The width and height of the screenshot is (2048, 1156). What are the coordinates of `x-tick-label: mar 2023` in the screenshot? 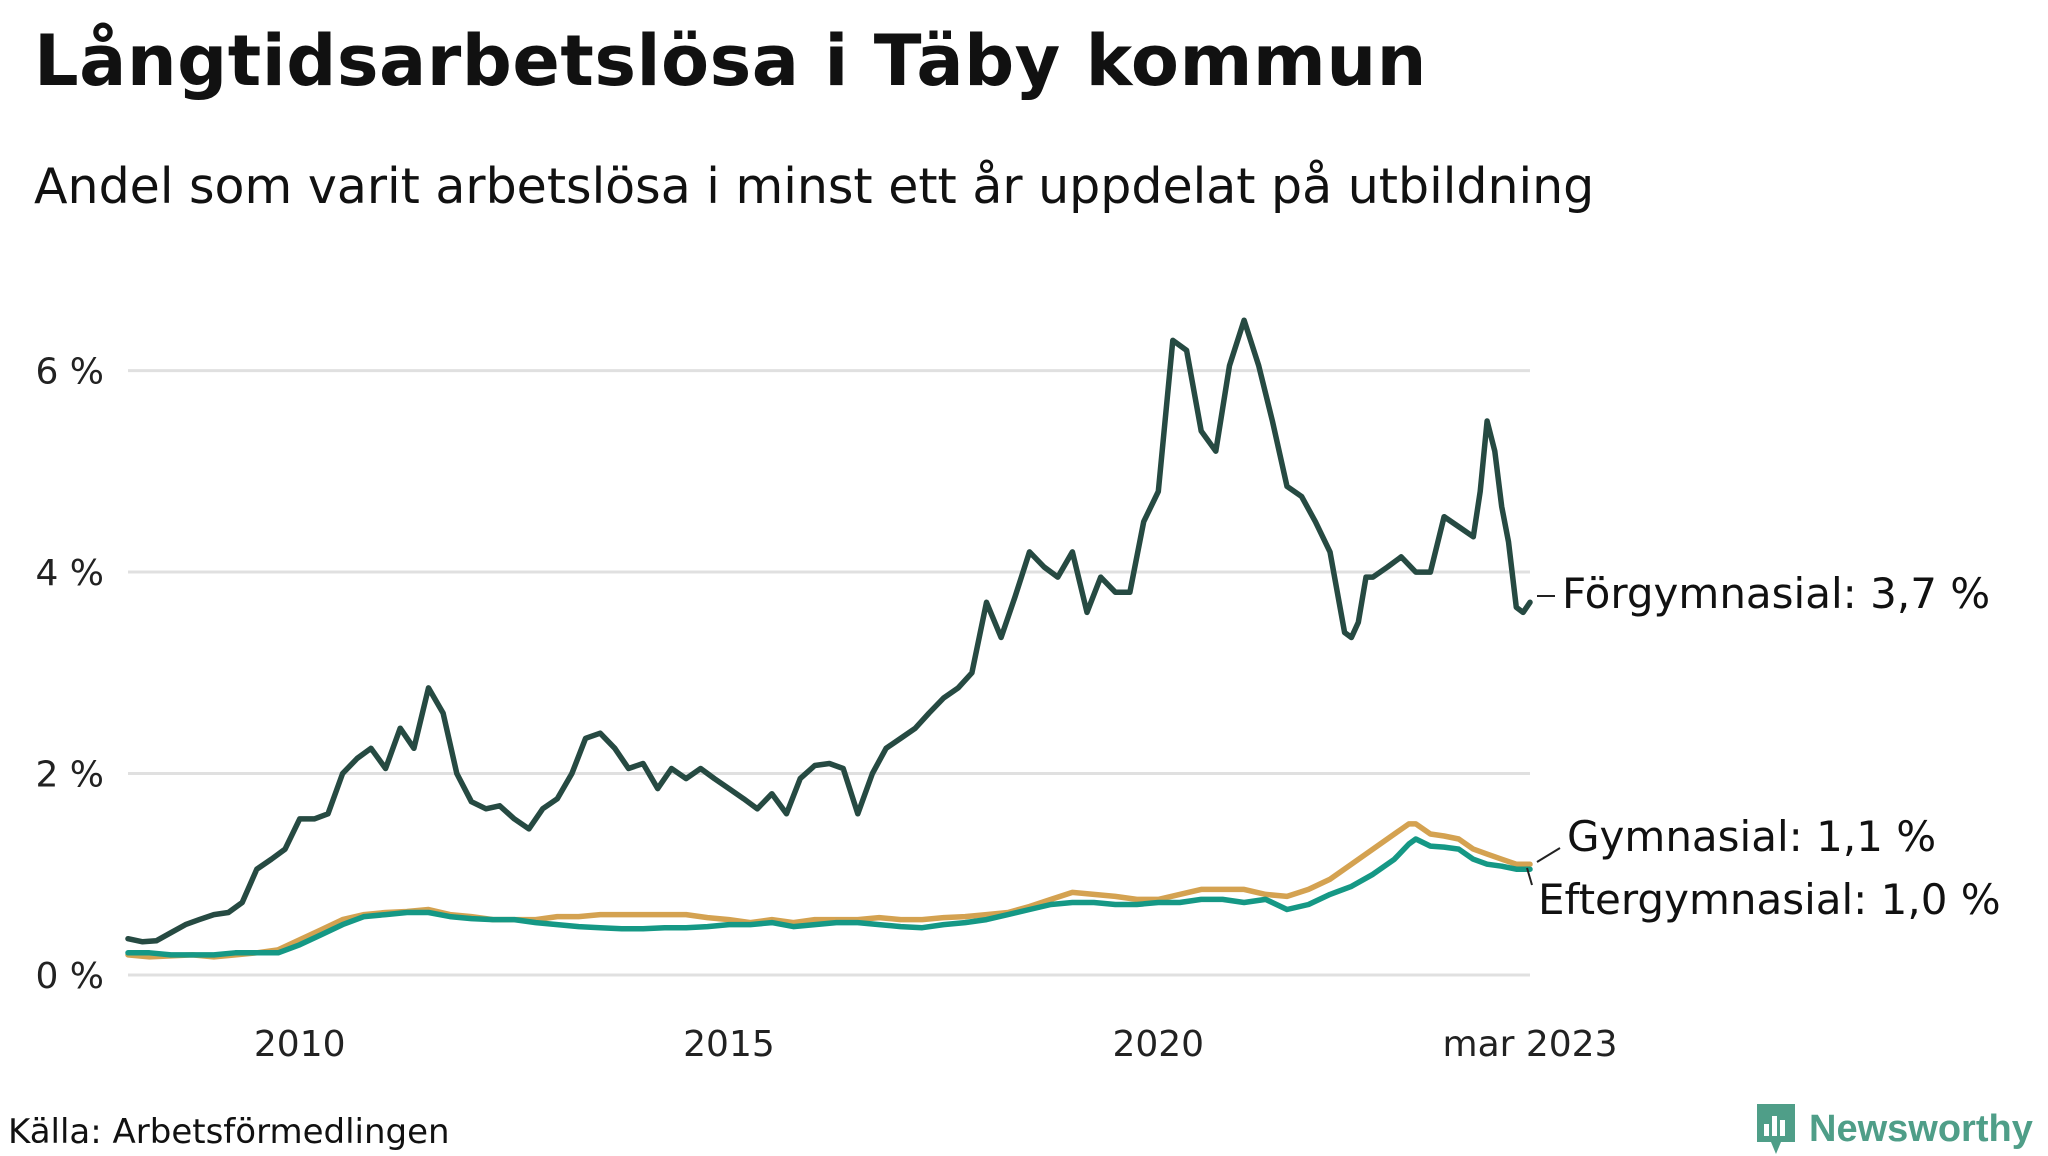 It's located at (1530, 1044).